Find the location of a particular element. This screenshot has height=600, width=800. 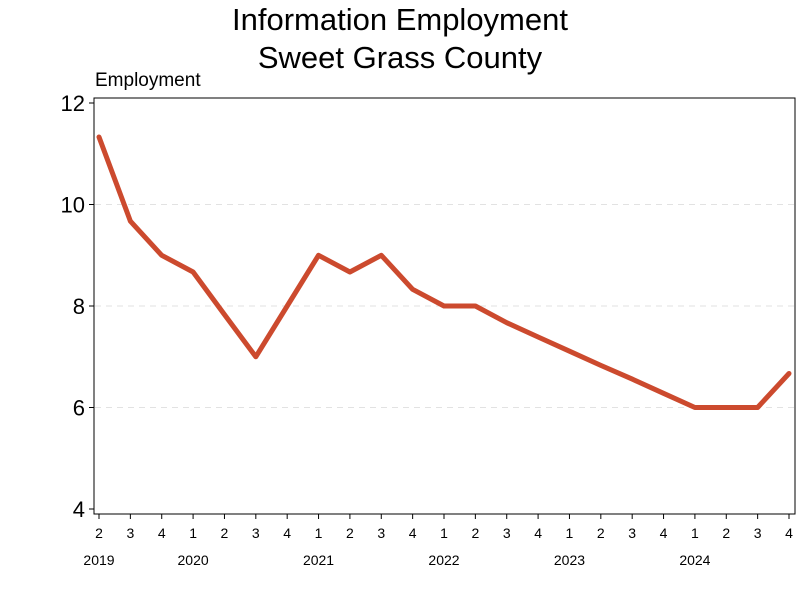

y-tick-label: 8 is located at coordinates (79, 306).